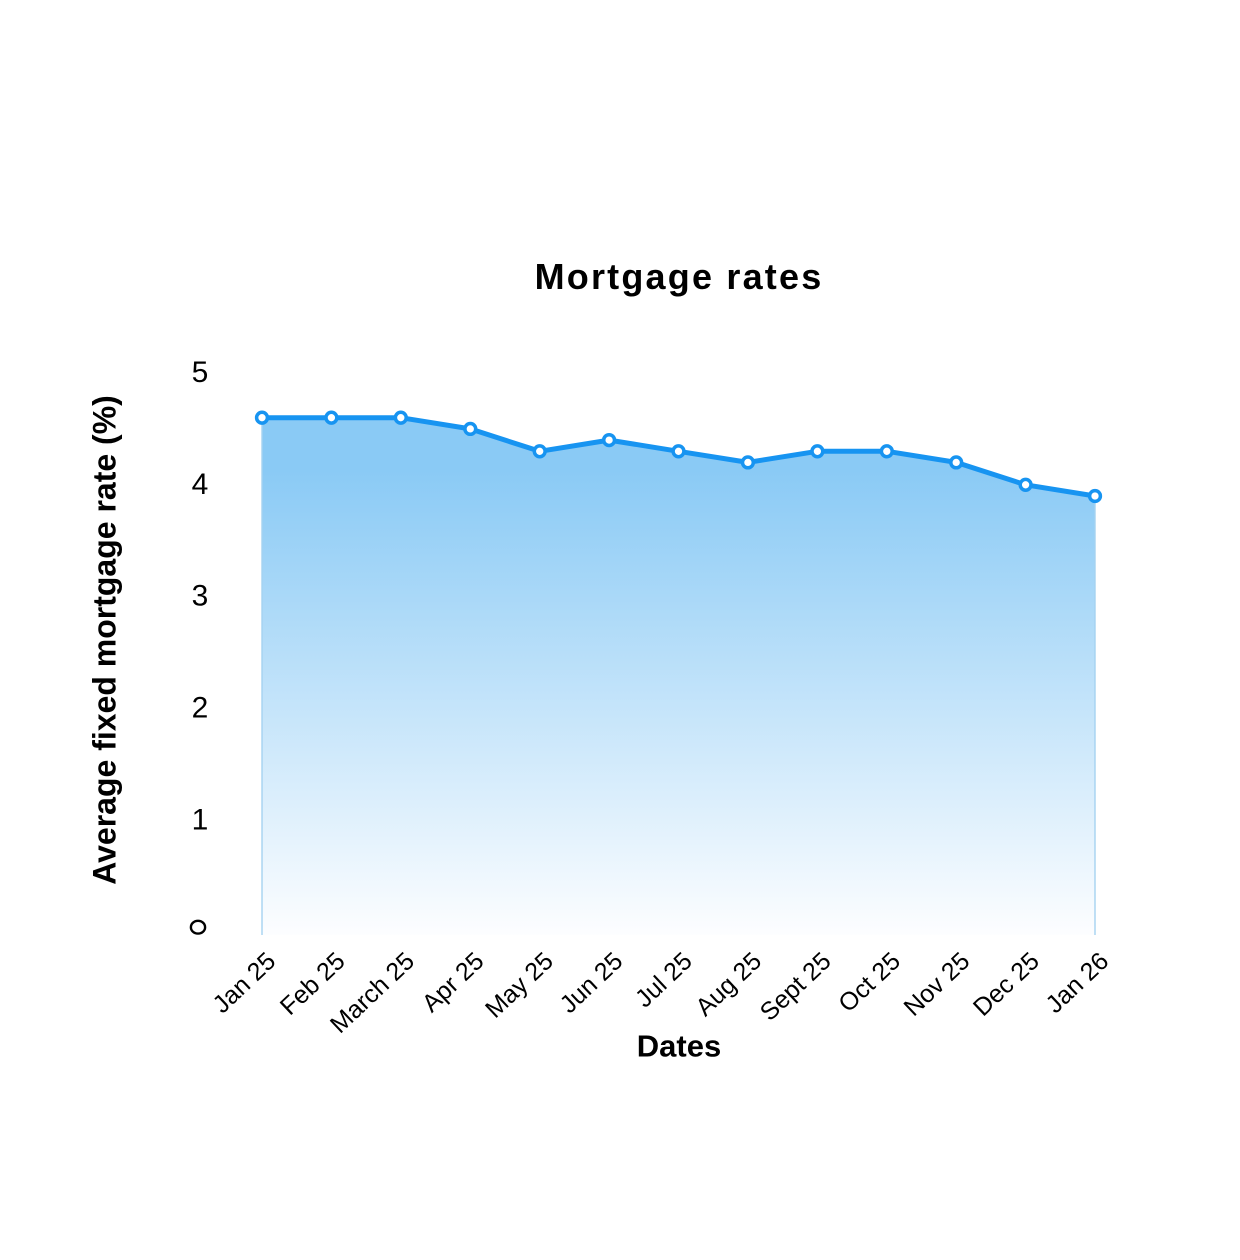 This screenshot has height=1260, width=1240. I want to click on svg-text: 2, so click(200, 708).